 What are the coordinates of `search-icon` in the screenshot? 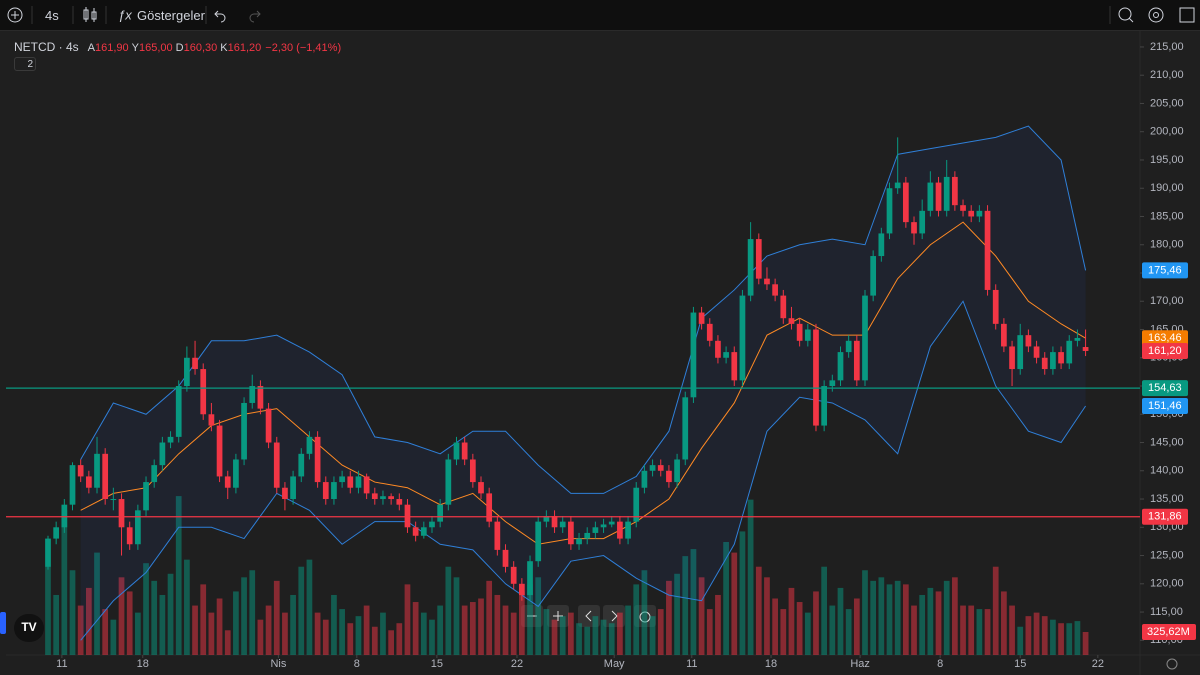 It's located at (1125, 14).